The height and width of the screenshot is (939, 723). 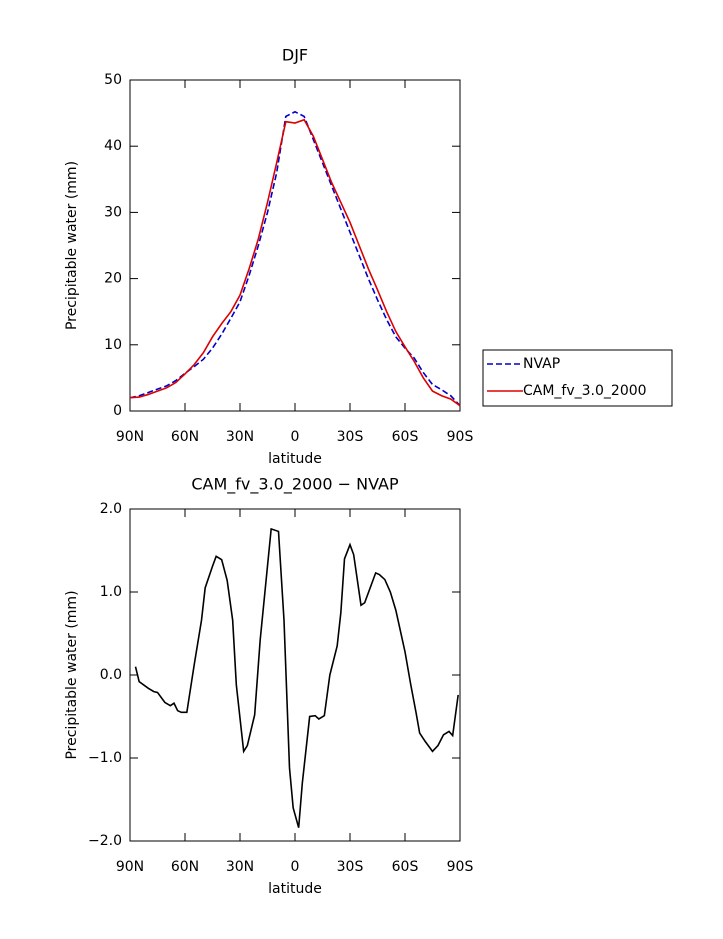 I want to click on y-tick-label: −2.0, so click(x=105, y=841).